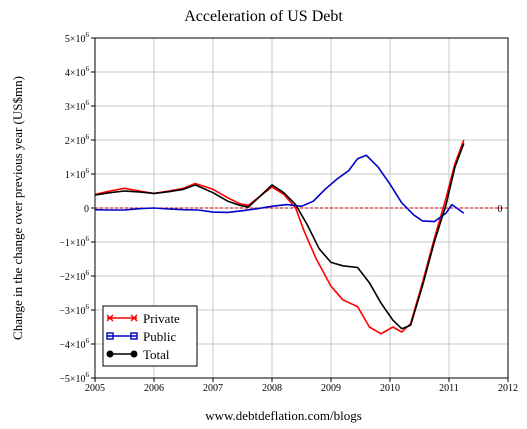 The width and height of the screenshot is (527, 429). What do you see at coordinates (390, 388) in the screenshot?
I see `x-tick-label: 2010` at bounding box center [390, 388].